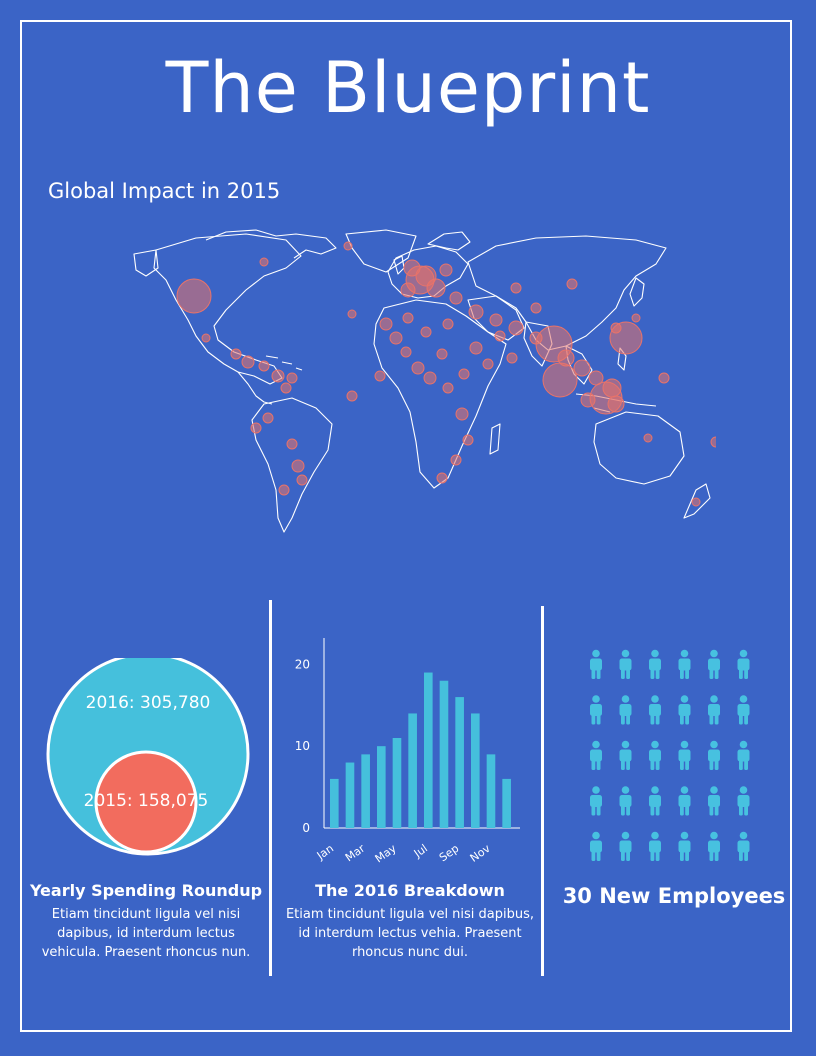 This screenshot has height=1056, width=816. Describe the element at coordinates (639, 448) in the screenshot. I see `australia-outline` at that location.